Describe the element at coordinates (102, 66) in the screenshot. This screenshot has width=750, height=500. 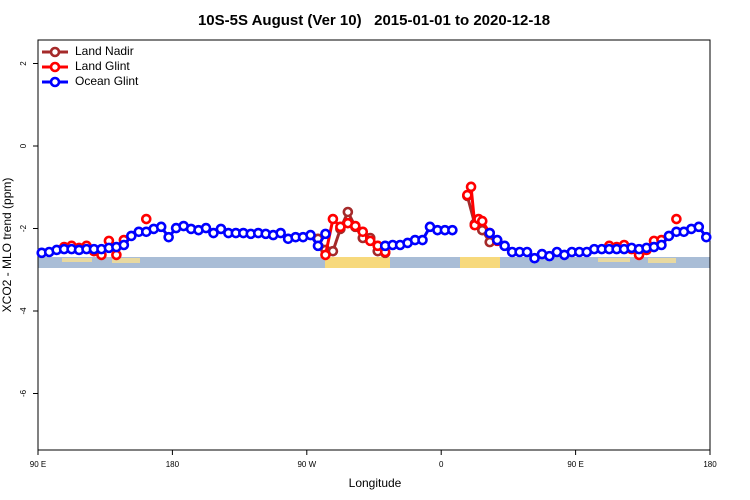
I see `legend-label: Land Glint` at that location.